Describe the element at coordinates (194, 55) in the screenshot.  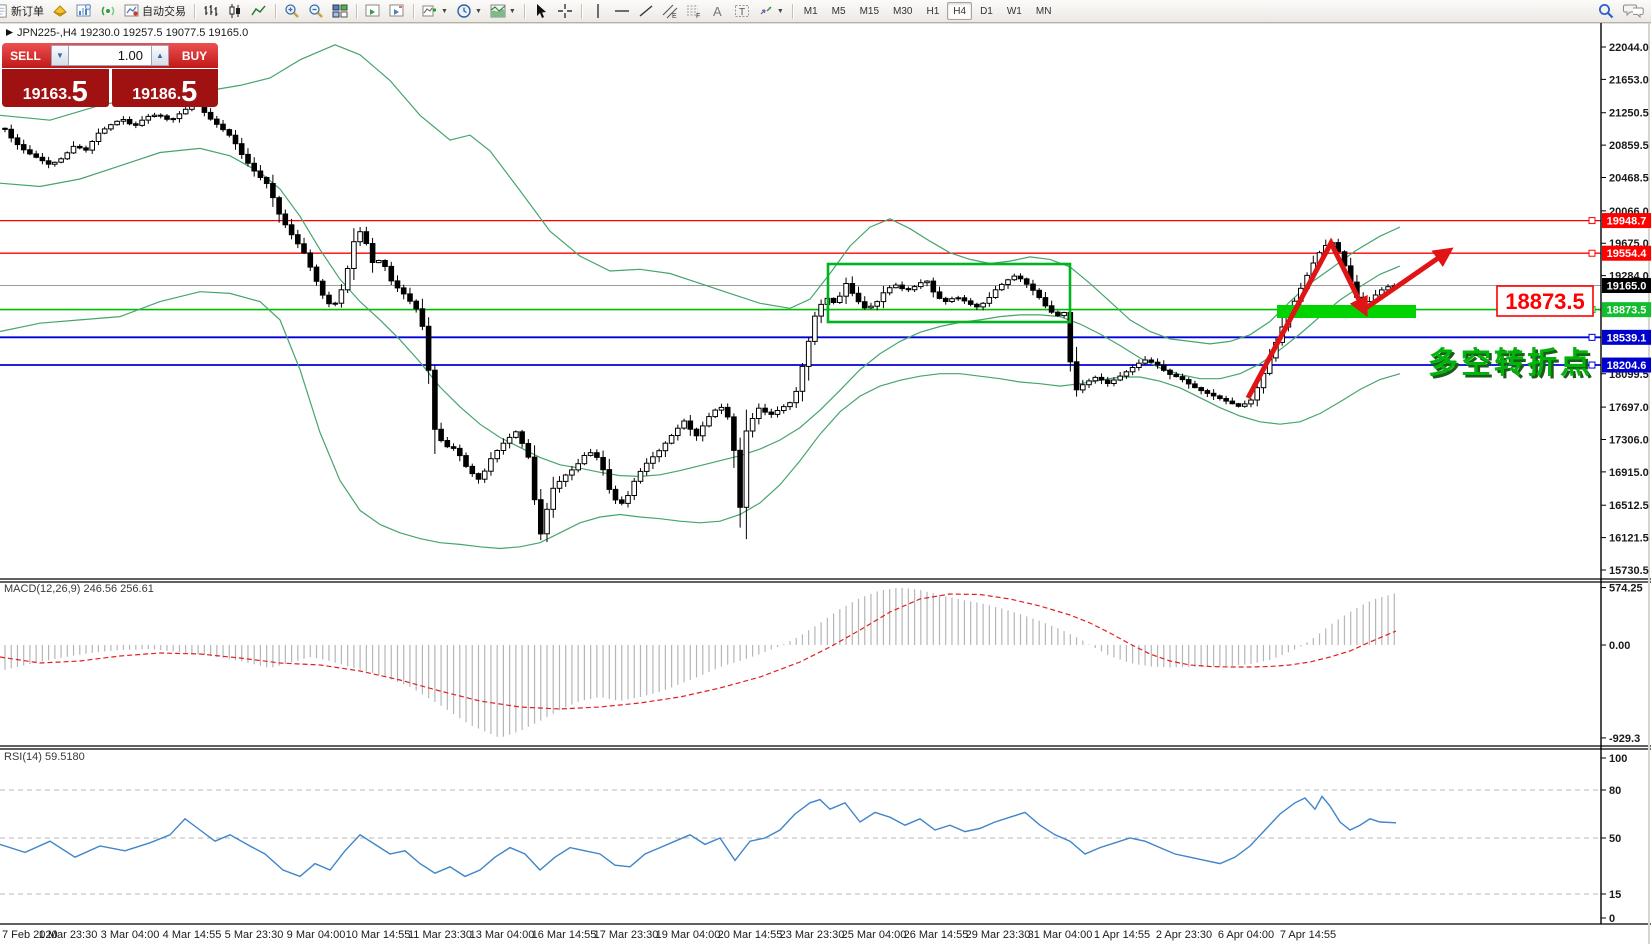
I see `buy-button: BUY` at that location.